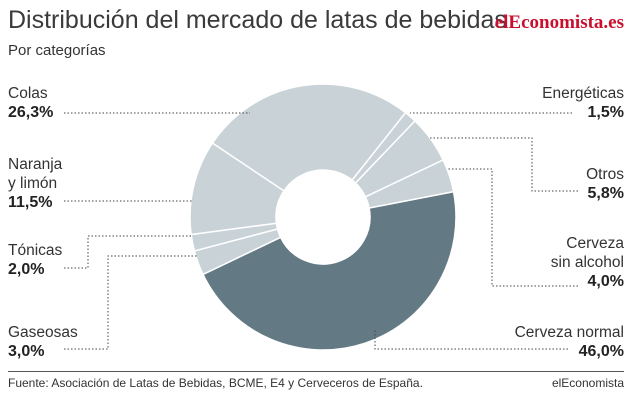 This screenshot has width=632, height=408. Describe the element at coordinates (513, 227) in the screenshot. I see `leader-sin-alcohol` at that location.